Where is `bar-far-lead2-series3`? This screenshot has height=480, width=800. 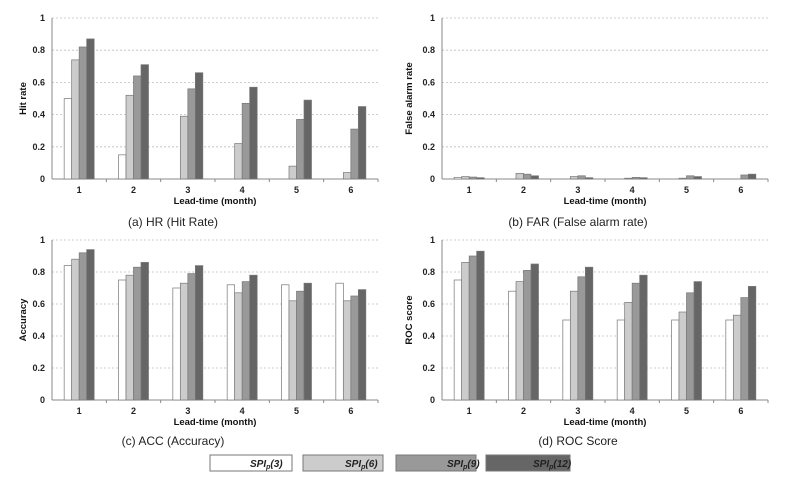
bar-far-lead2-series3 is located at coordinates (534, 177).